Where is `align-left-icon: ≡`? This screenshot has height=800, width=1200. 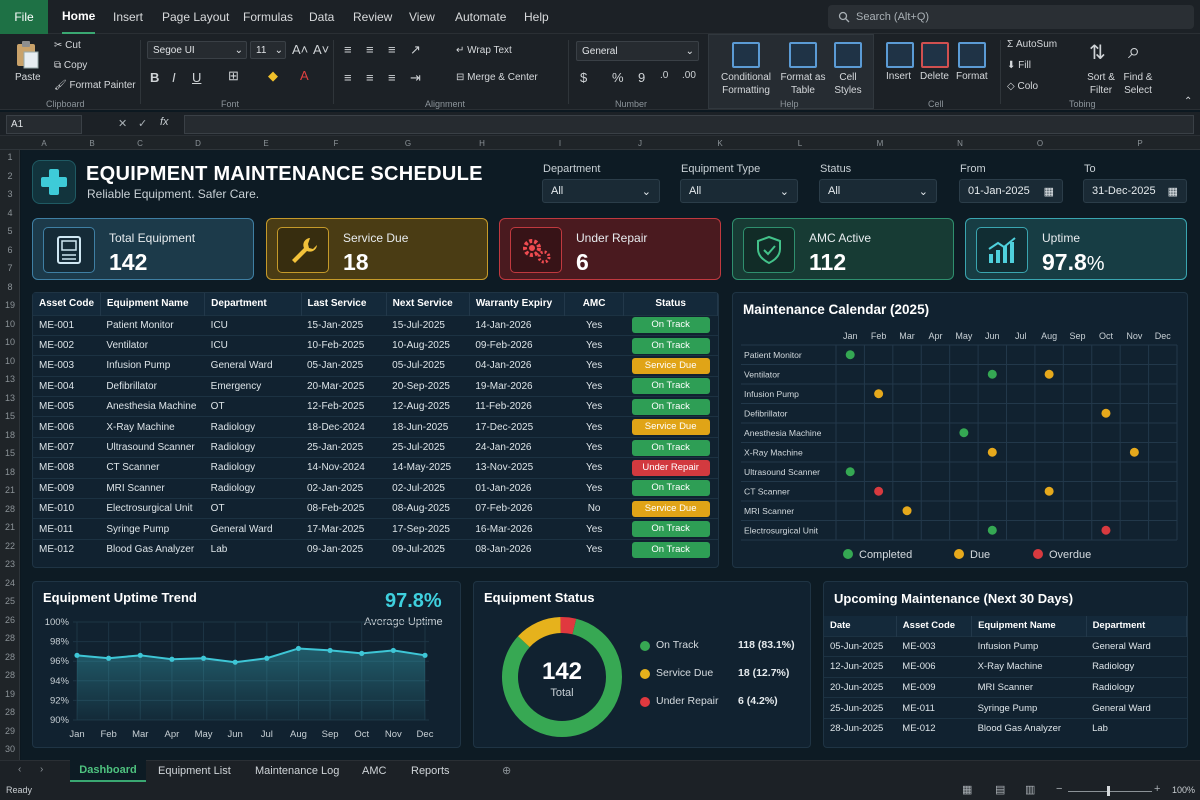 align-left-icon: ≡ is located at coordinates (348, 77).